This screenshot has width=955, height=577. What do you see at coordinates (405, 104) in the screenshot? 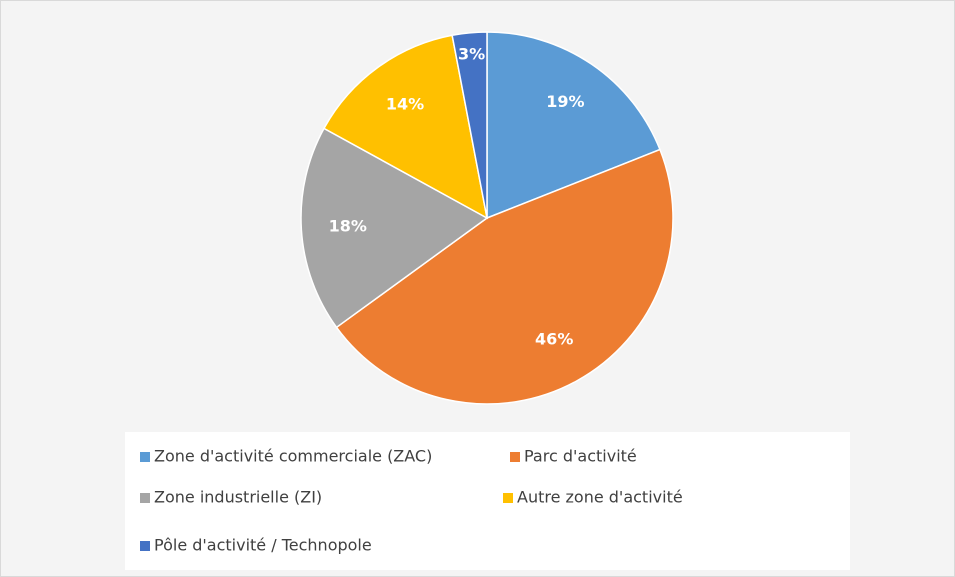
I see `data-label: 14%` at bounding box center [405, 104].